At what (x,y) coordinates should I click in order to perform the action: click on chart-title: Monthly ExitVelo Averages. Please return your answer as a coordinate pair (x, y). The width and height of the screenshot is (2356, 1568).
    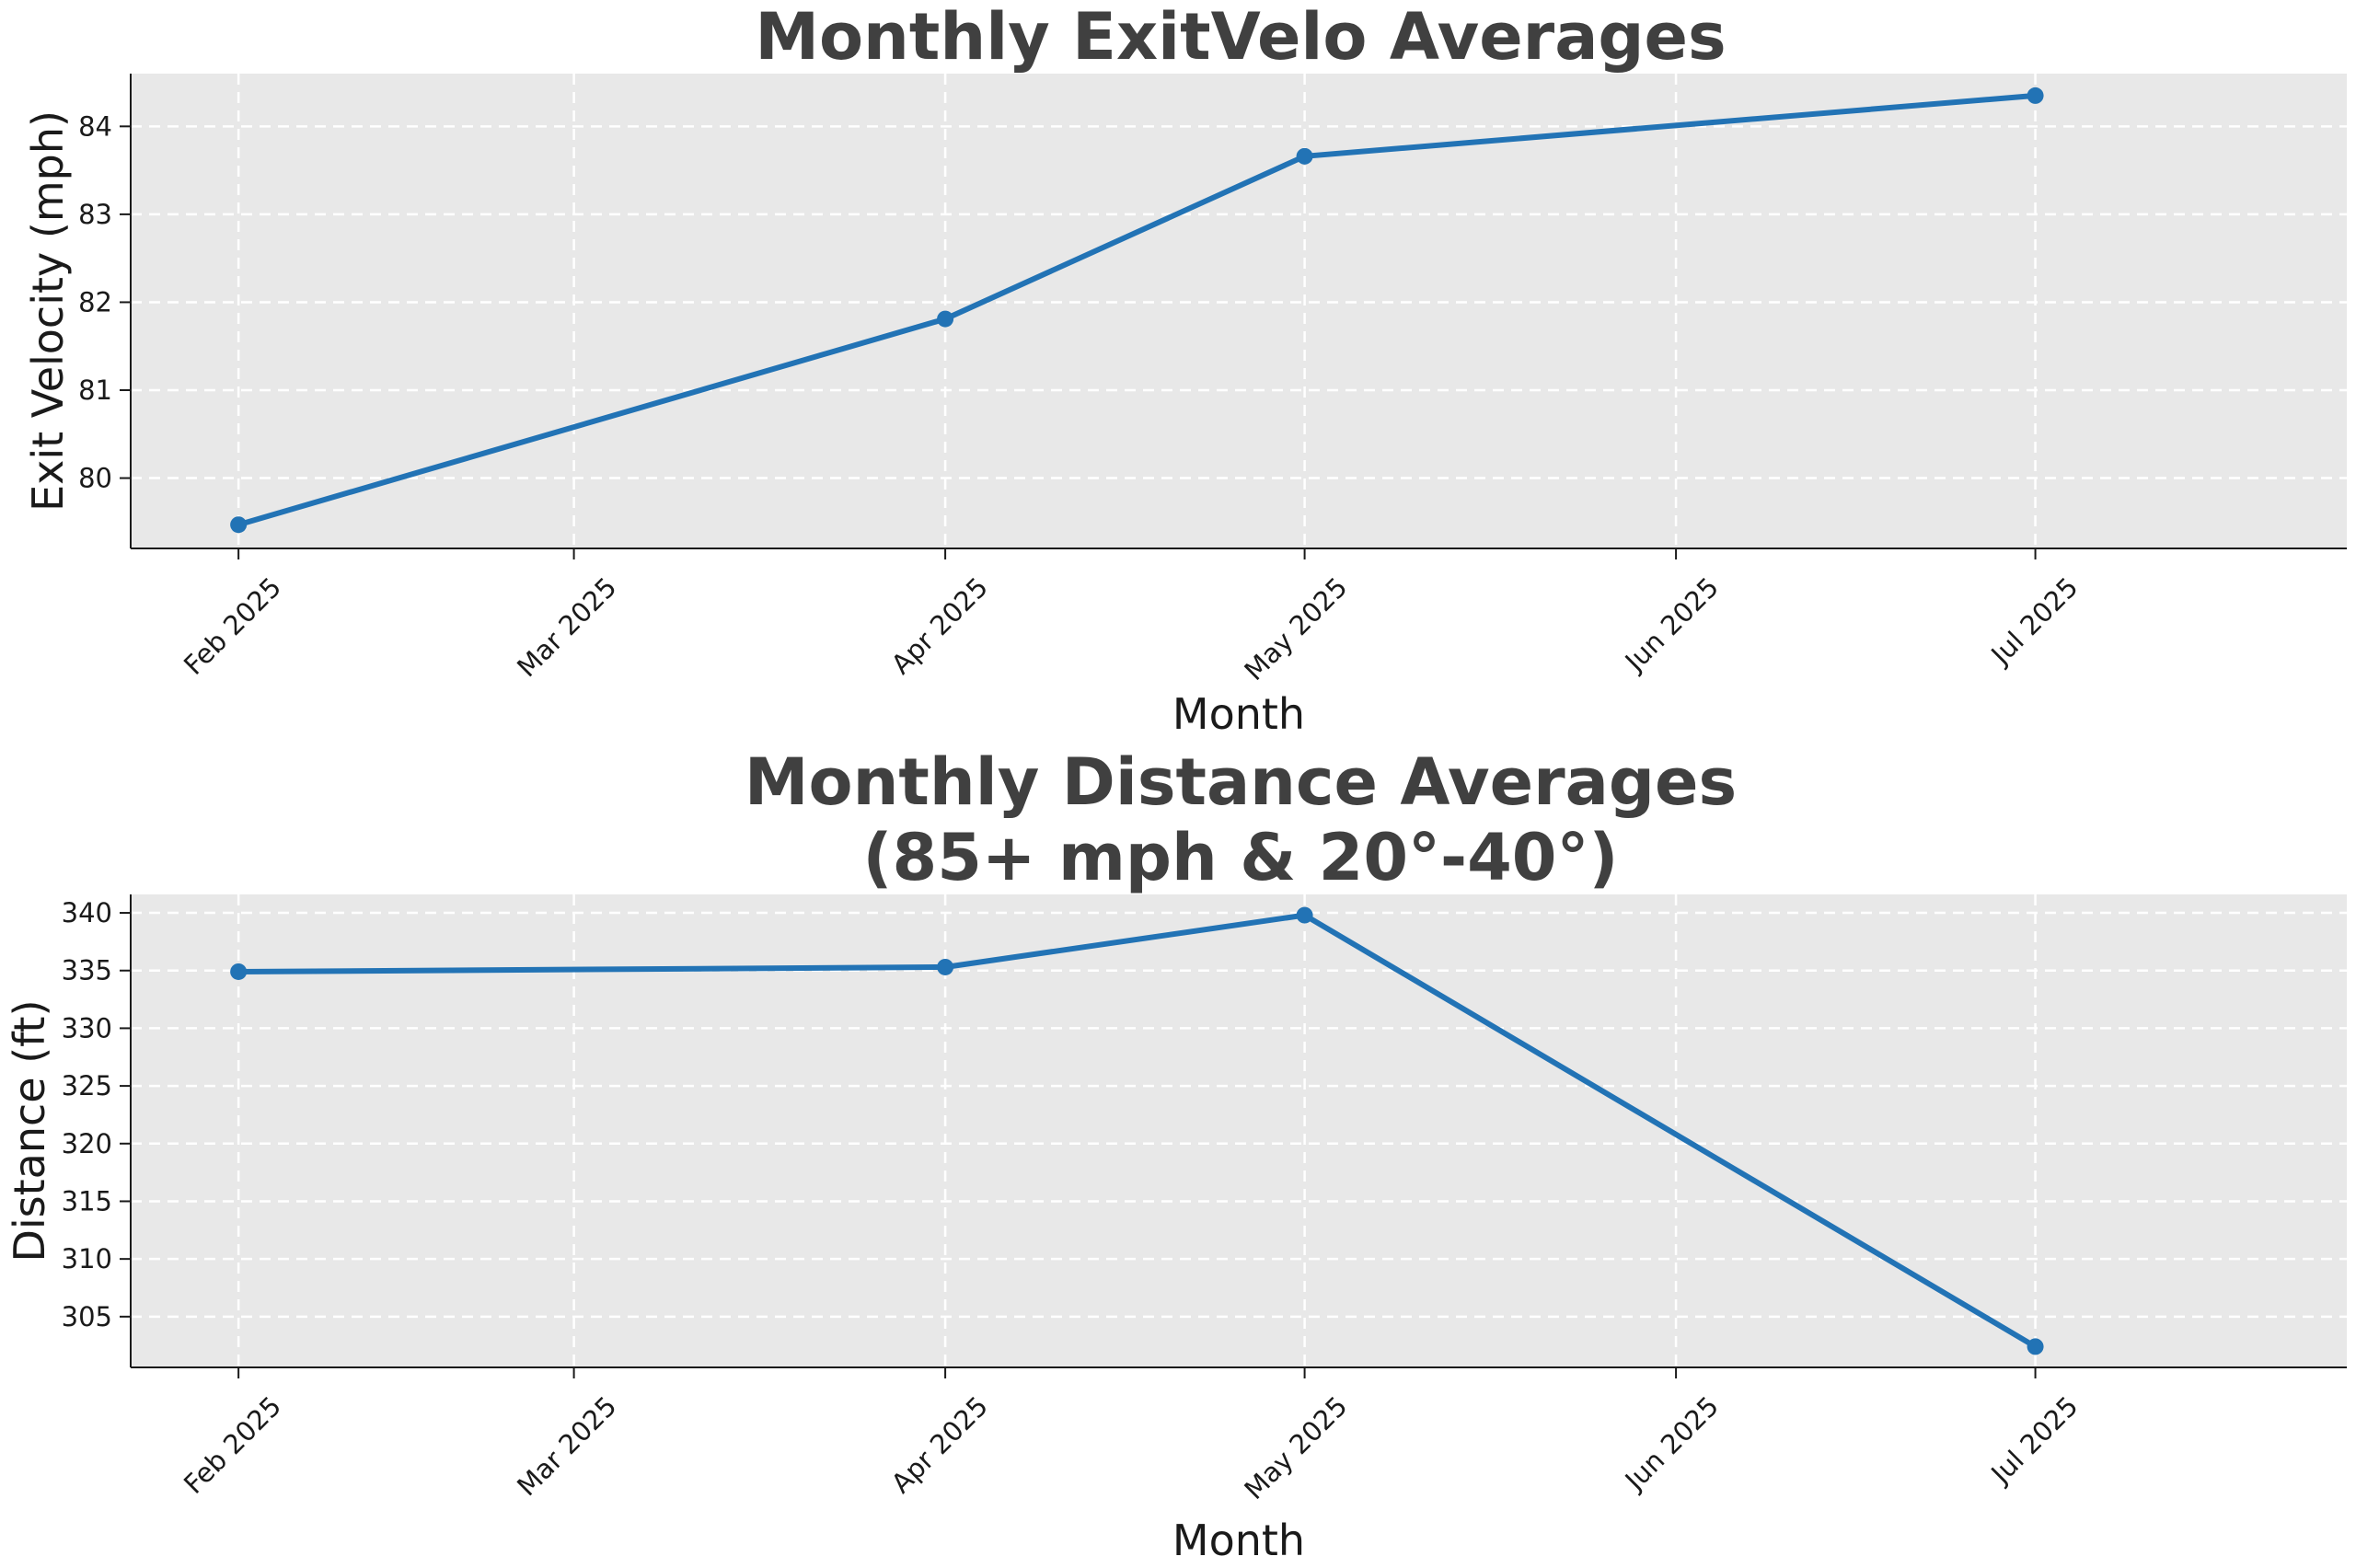
    Looking at the image, I should click on (1240, 37).